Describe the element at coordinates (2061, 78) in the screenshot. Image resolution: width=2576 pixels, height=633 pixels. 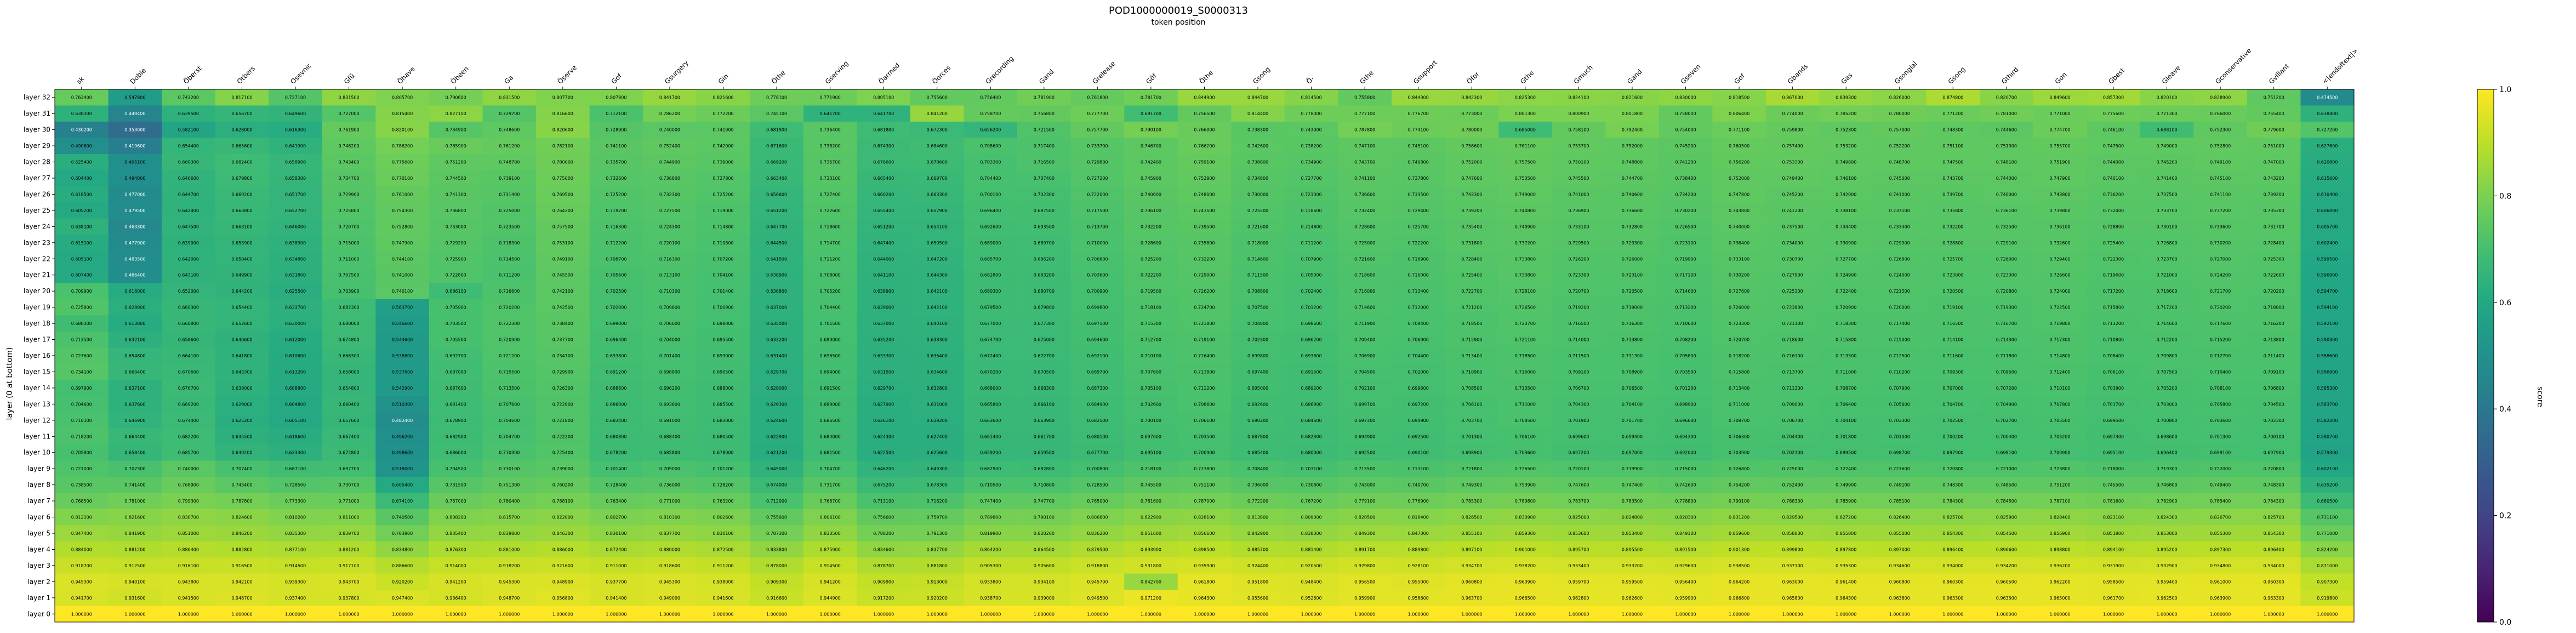
I see `x-tick-label: Gon` at that location.